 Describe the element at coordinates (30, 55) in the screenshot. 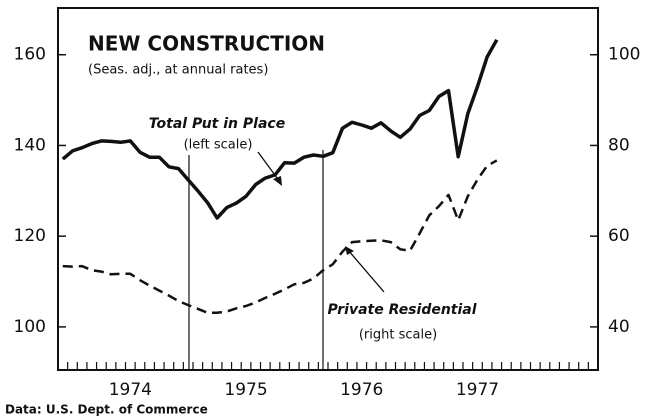

I see `y-tick-label: 160` at that location.